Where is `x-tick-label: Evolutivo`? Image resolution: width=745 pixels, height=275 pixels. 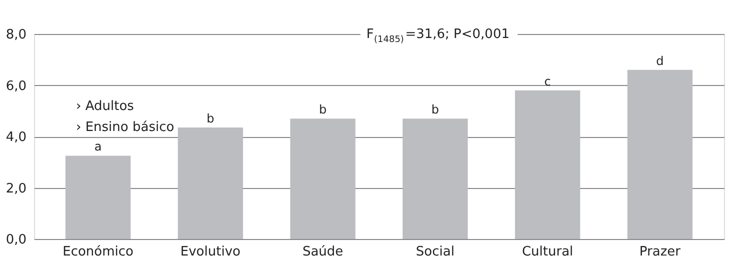 x-tick-label: Evolutivo is located at coordinates (210, 252).